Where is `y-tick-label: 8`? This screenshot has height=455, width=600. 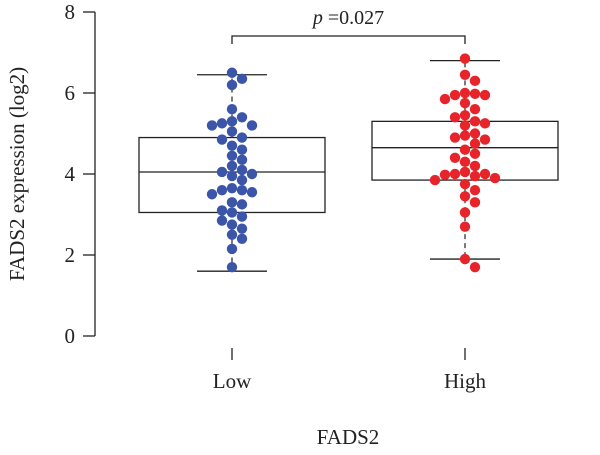 y-tick-label: 8 is located at coordinates (70, 12).